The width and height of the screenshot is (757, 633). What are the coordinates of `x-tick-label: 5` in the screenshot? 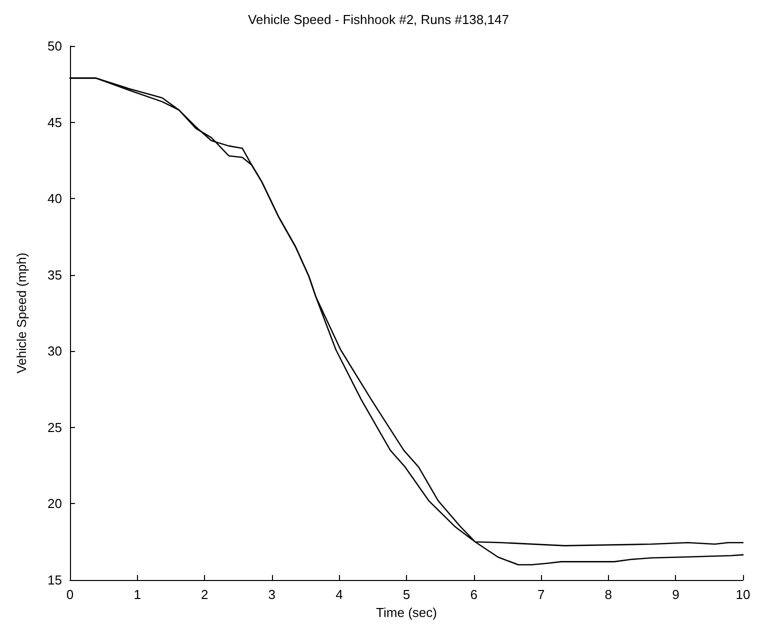 It's located at (406, 594).